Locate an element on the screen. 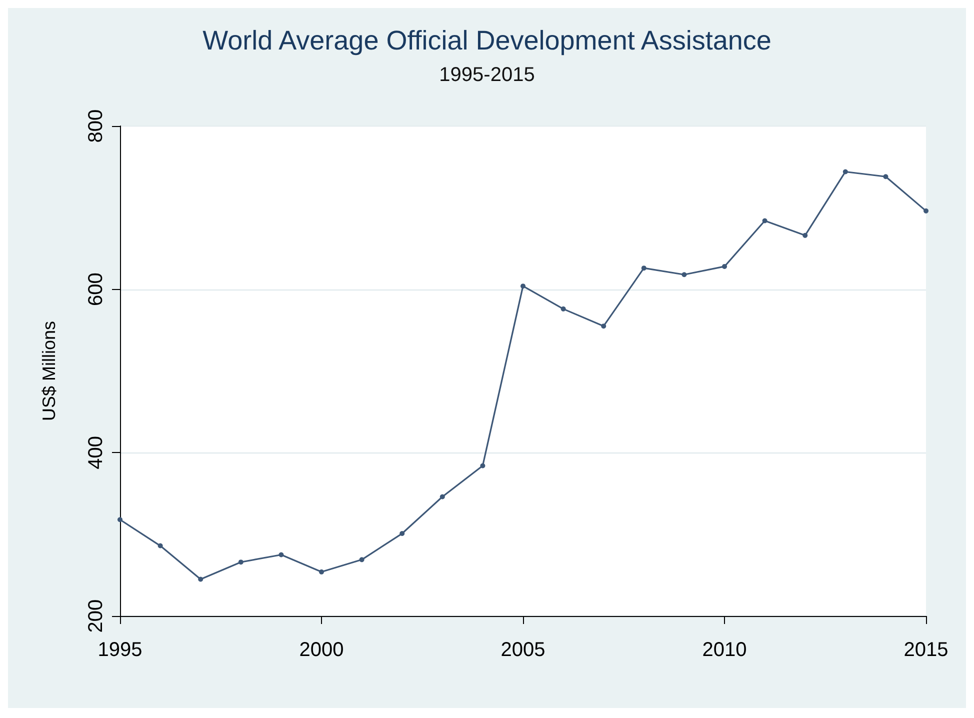 Image resolution: width=974 pixels, height=718 pixels. y-tick-label: 200 is located at coordinates (96, 616).